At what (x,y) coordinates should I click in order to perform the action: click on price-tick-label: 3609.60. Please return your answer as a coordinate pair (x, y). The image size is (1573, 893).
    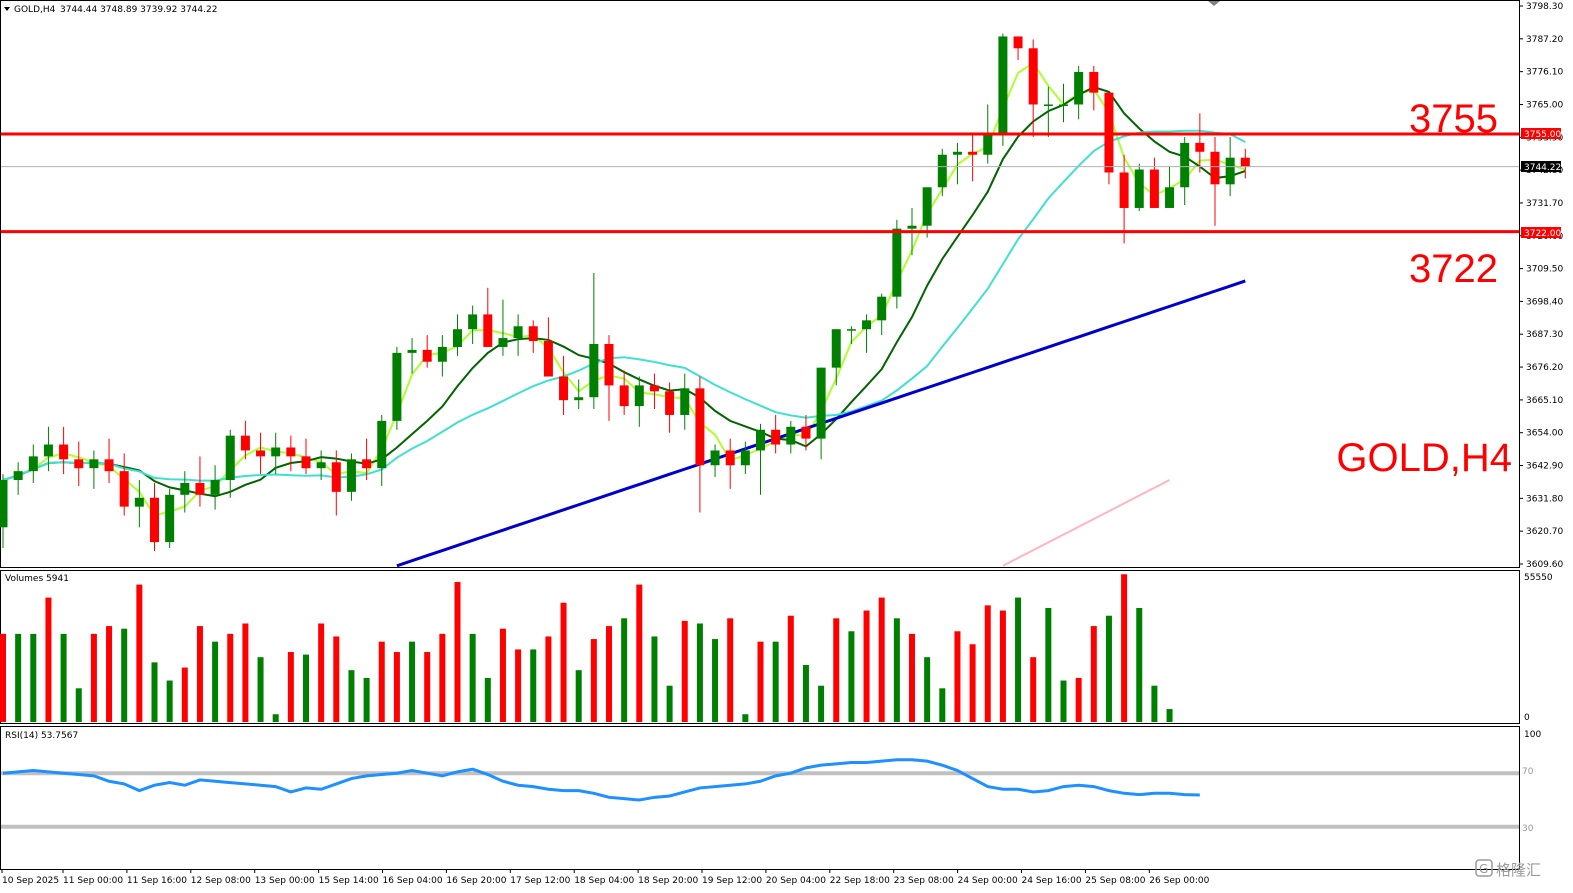
    Looking at the image, I should click on (1544, 565).